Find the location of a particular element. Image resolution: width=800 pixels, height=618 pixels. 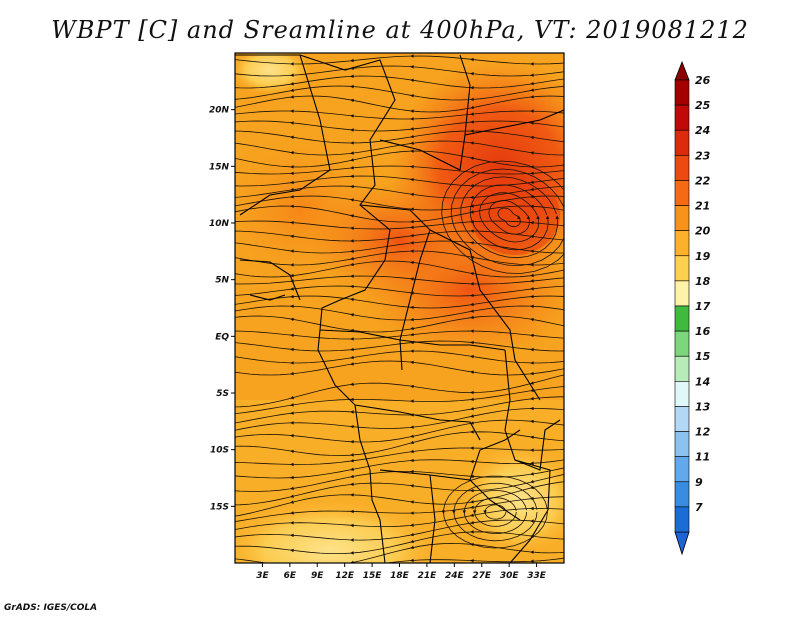

colorbar-top-arrow is located at coordinates (682, 70).